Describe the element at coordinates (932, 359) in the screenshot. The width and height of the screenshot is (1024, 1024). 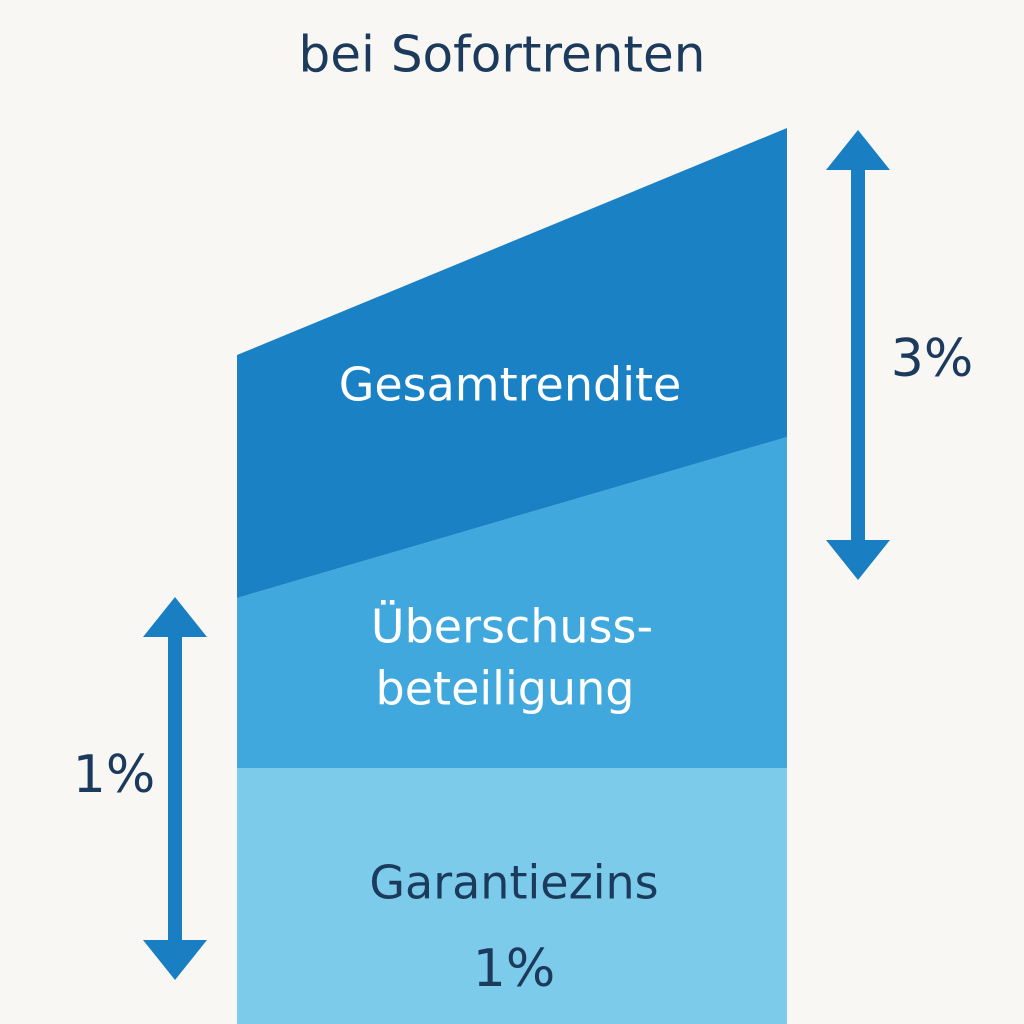
I see `arrow-label: 3%` at that location.